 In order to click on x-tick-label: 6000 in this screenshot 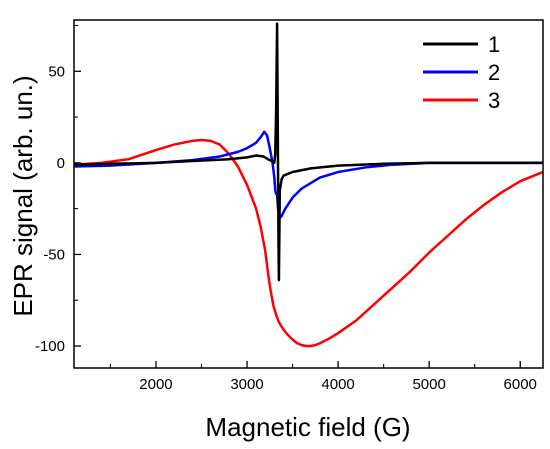, I will do `click(520, 384)`.